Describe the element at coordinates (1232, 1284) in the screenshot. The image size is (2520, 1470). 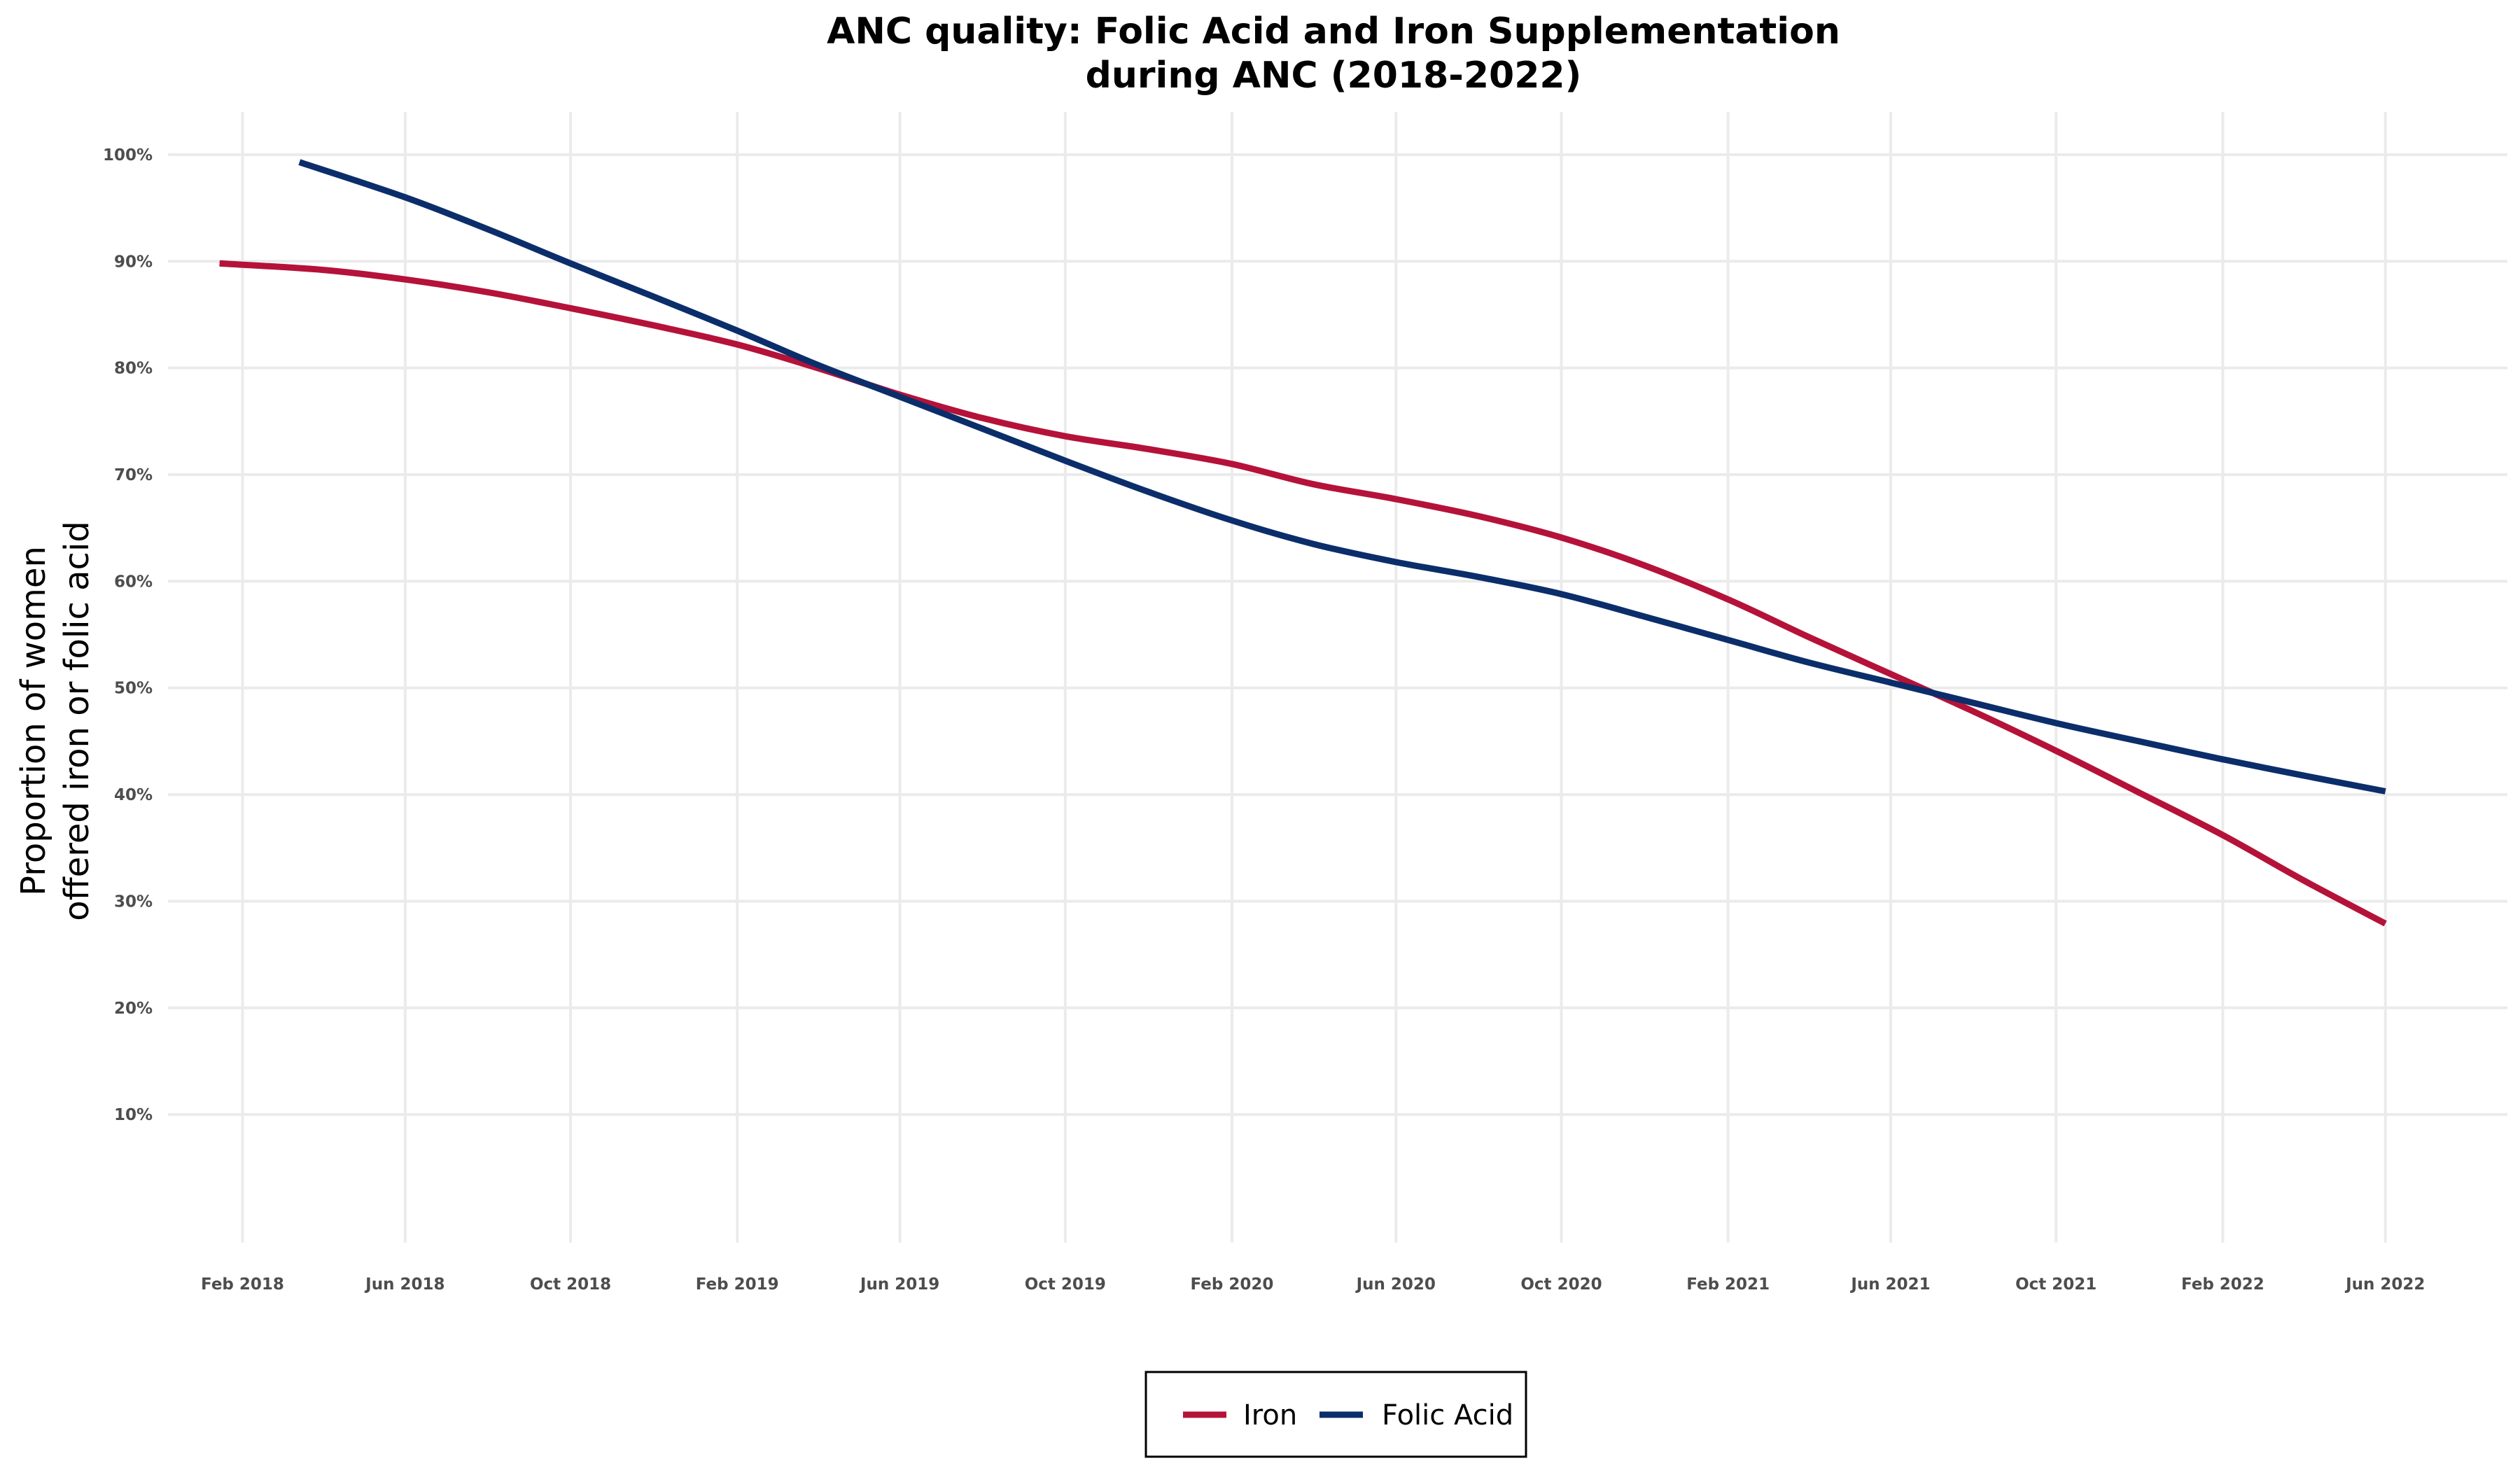
I see `x-tick-label: Feb 2020` at that location.